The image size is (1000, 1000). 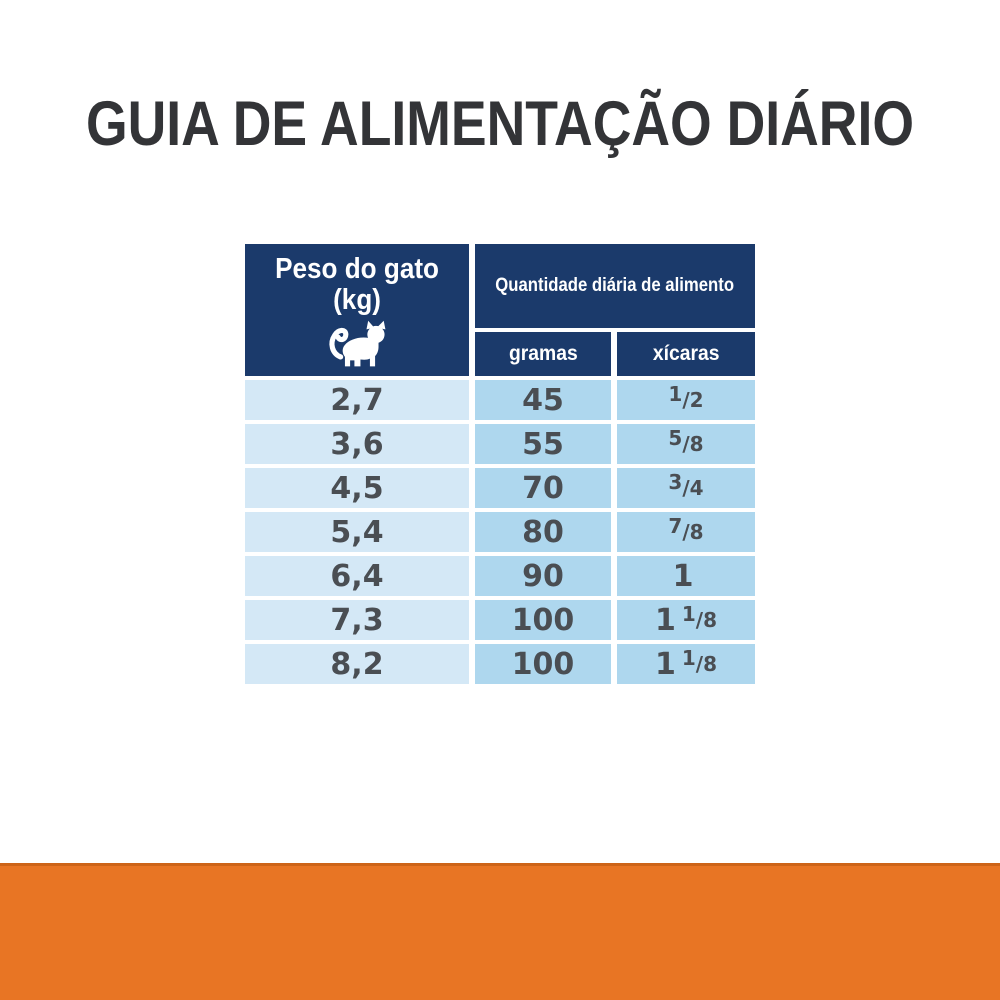 I want to click on peso-cell: 2,7, so click(x=357, y=400).